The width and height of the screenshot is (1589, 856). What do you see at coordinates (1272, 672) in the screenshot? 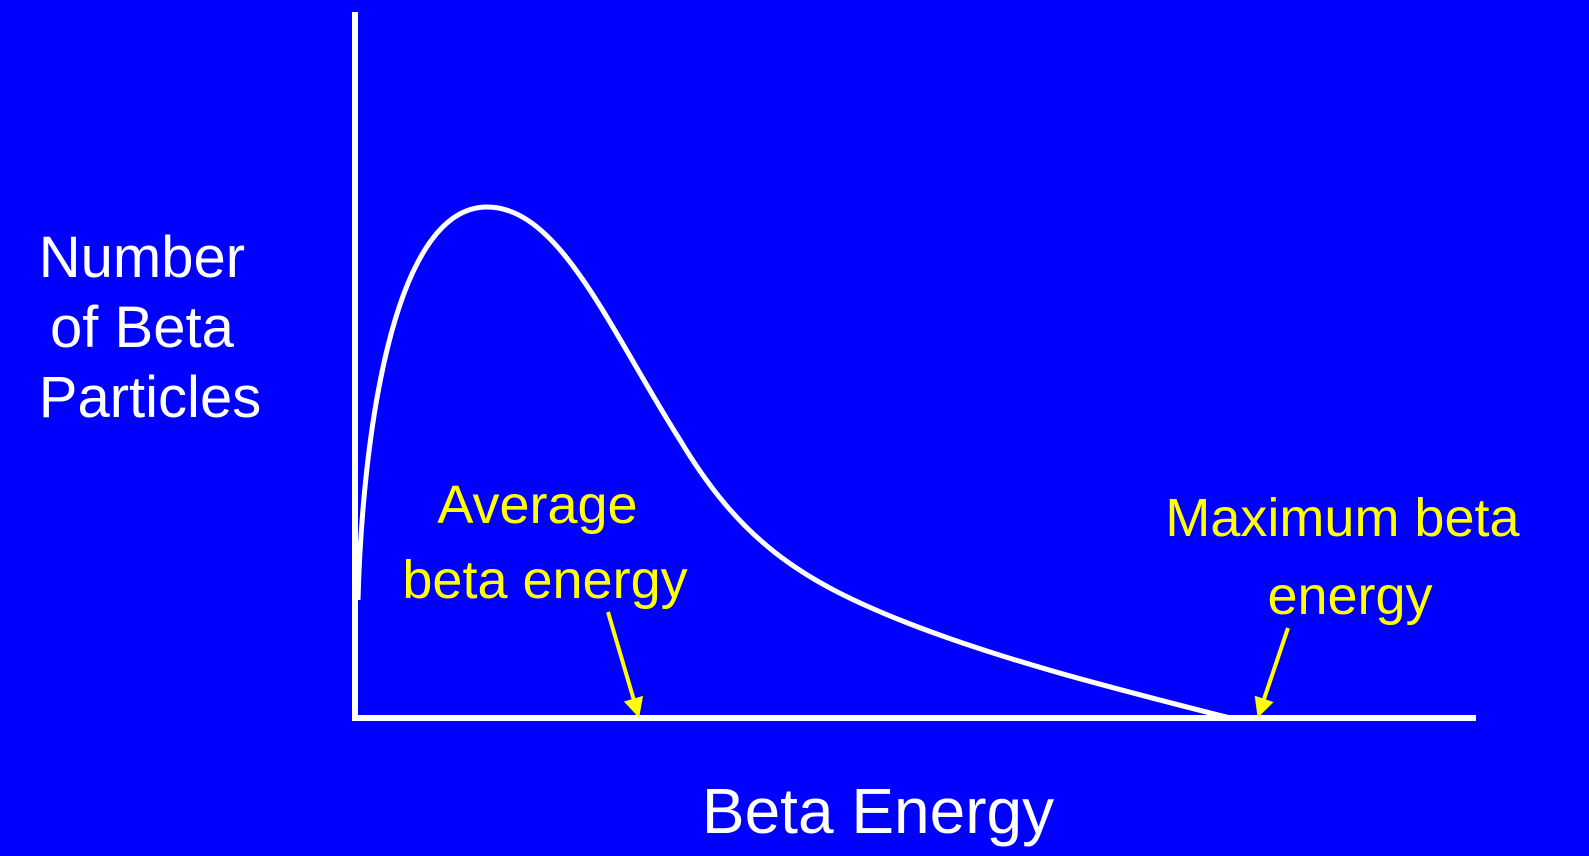
I see `maximum-arrow` at bounding box center [1272, 672].